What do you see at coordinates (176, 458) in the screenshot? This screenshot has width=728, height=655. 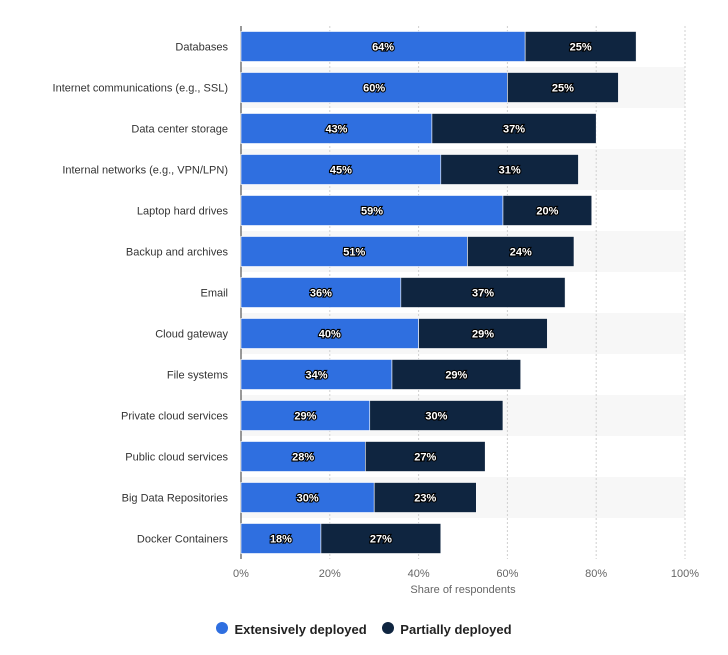 I see `category-label: Public cloud services` at bounding box center [176, 458].